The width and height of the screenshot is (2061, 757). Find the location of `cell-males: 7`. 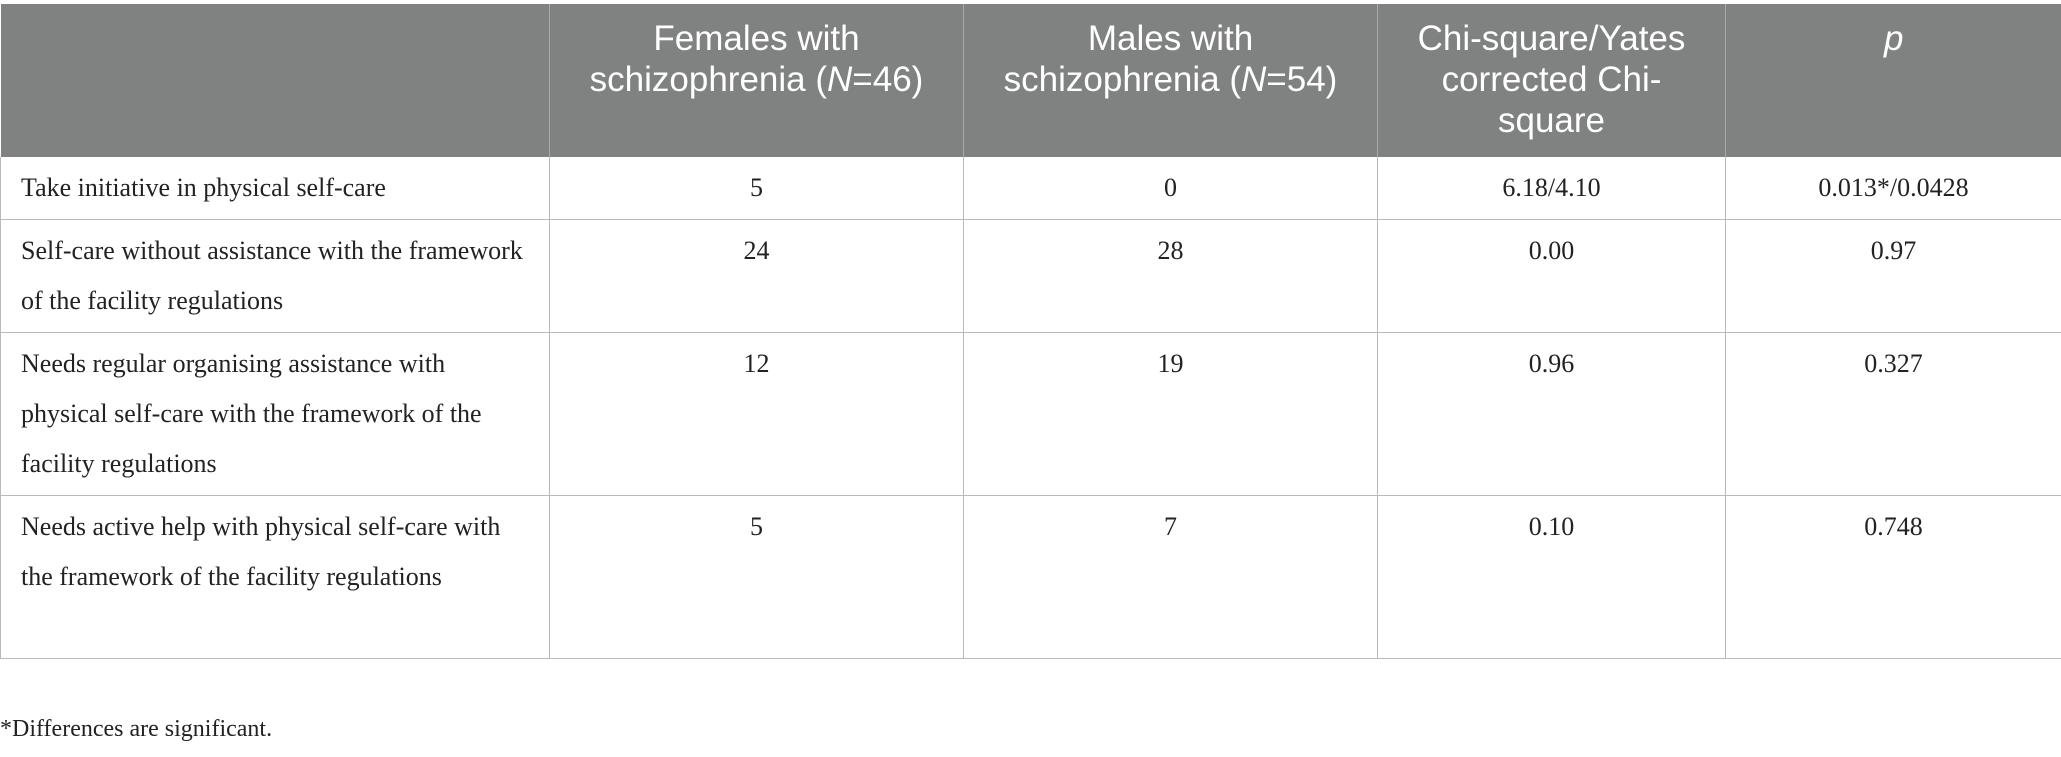

cell-males: 7 is located at coordinates (1170, 577).